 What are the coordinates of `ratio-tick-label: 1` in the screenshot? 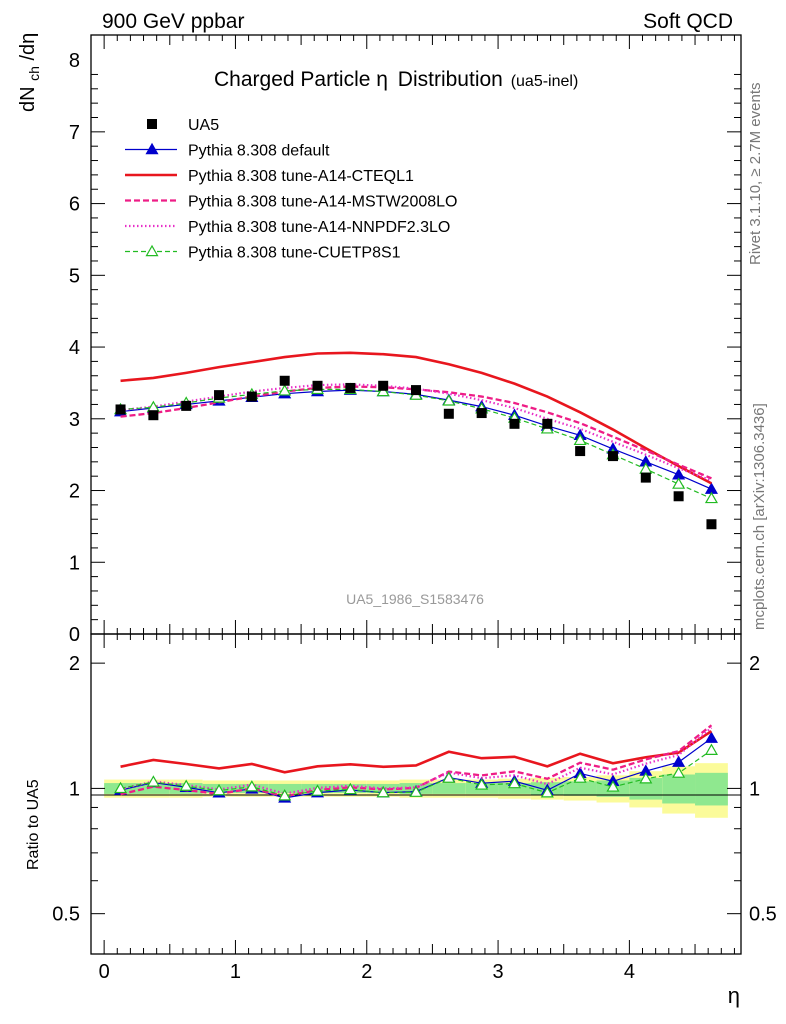 It's located at (74, 789).